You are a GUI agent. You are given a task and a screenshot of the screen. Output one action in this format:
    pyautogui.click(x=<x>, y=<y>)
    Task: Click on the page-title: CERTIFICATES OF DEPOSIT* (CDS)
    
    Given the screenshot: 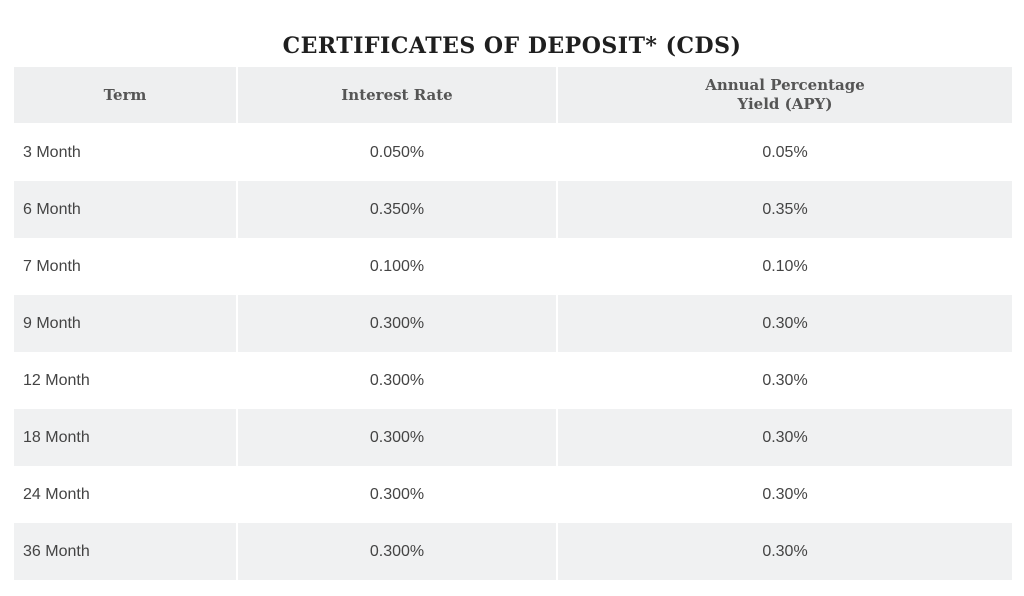 What is the action you would take?
    pyautogui.click(x=512, y=45)
    